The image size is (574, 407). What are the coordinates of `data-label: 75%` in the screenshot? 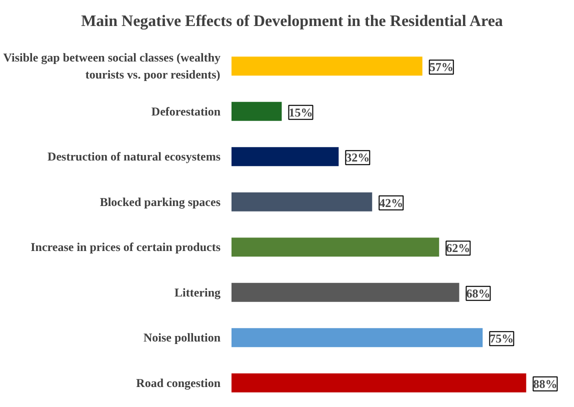 It's located at (502, 339).